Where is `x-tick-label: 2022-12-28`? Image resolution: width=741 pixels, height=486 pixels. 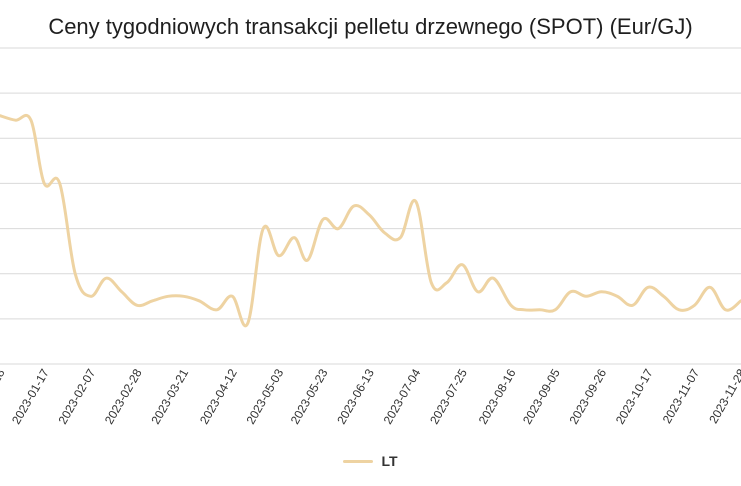 x-tick-label: 2022-12-28 is located at coordinates (4, 396).